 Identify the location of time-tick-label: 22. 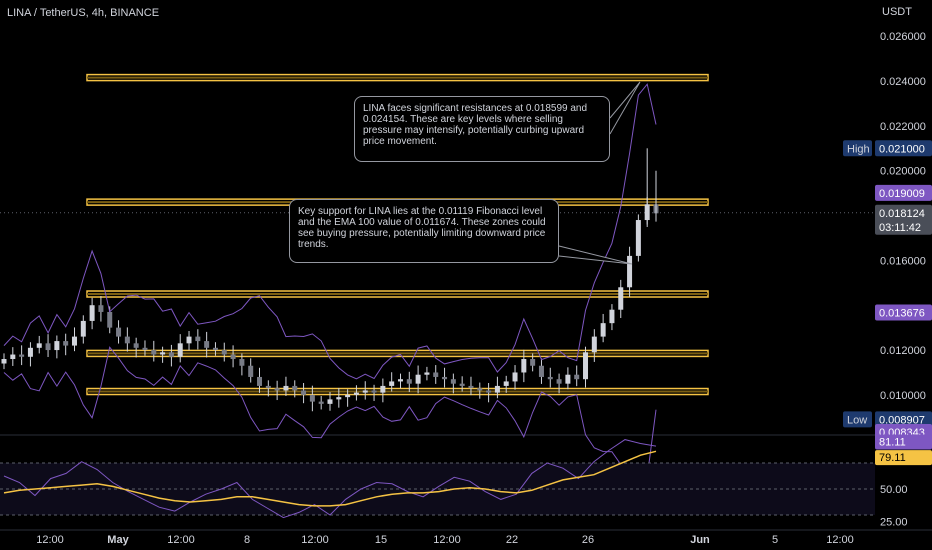
(512, 540).